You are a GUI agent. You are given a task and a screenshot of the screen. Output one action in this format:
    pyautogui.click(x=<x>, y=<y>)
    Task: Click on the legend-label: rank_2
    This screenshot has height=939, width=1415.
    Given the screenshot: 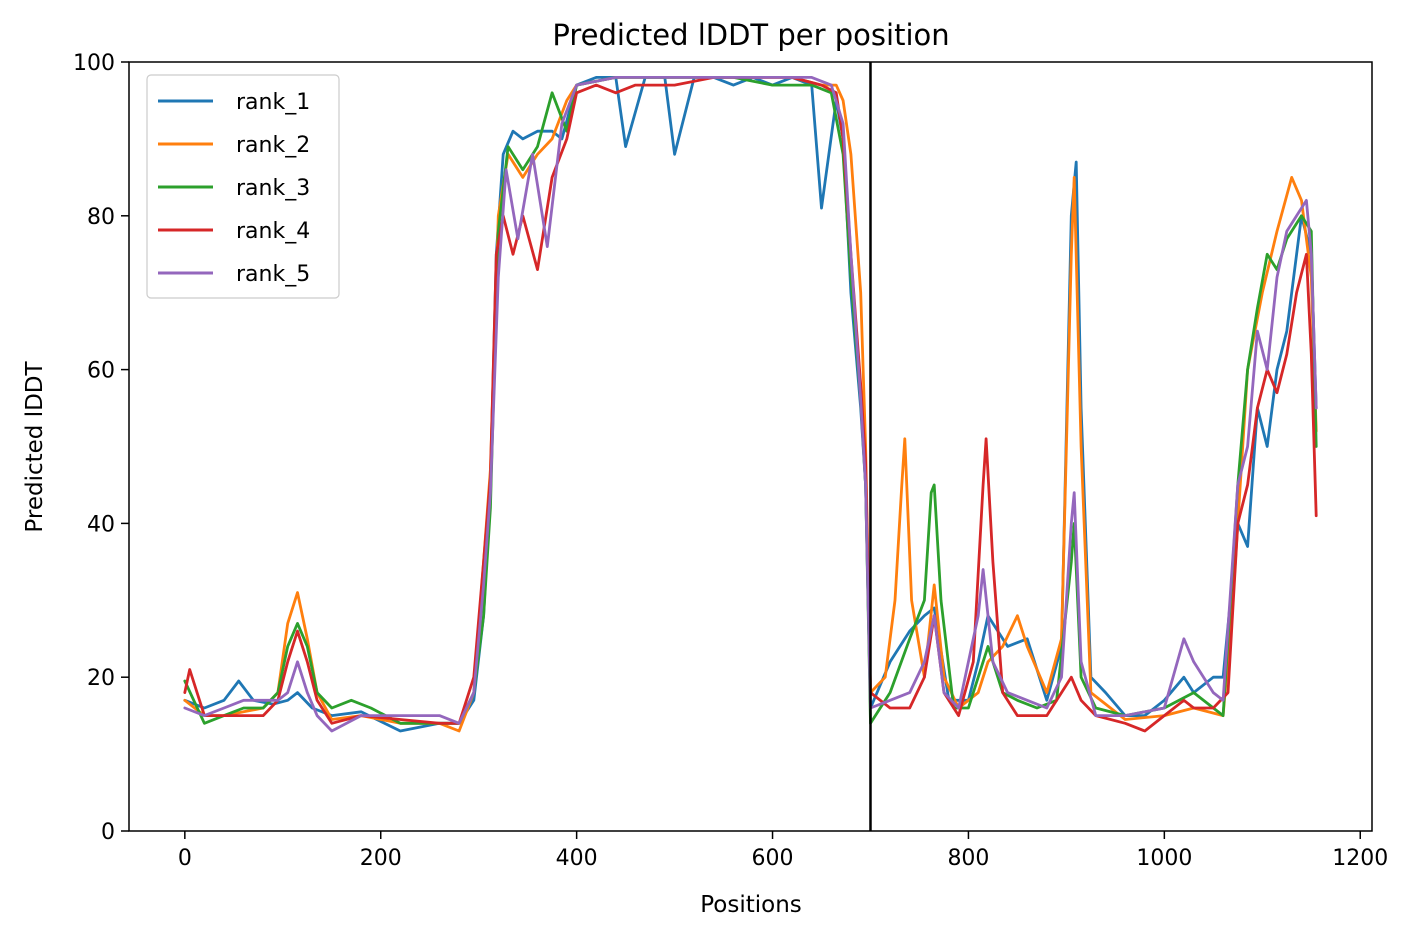 What is the action you would take?
    pyautogui.click(x=273, y=145)
    